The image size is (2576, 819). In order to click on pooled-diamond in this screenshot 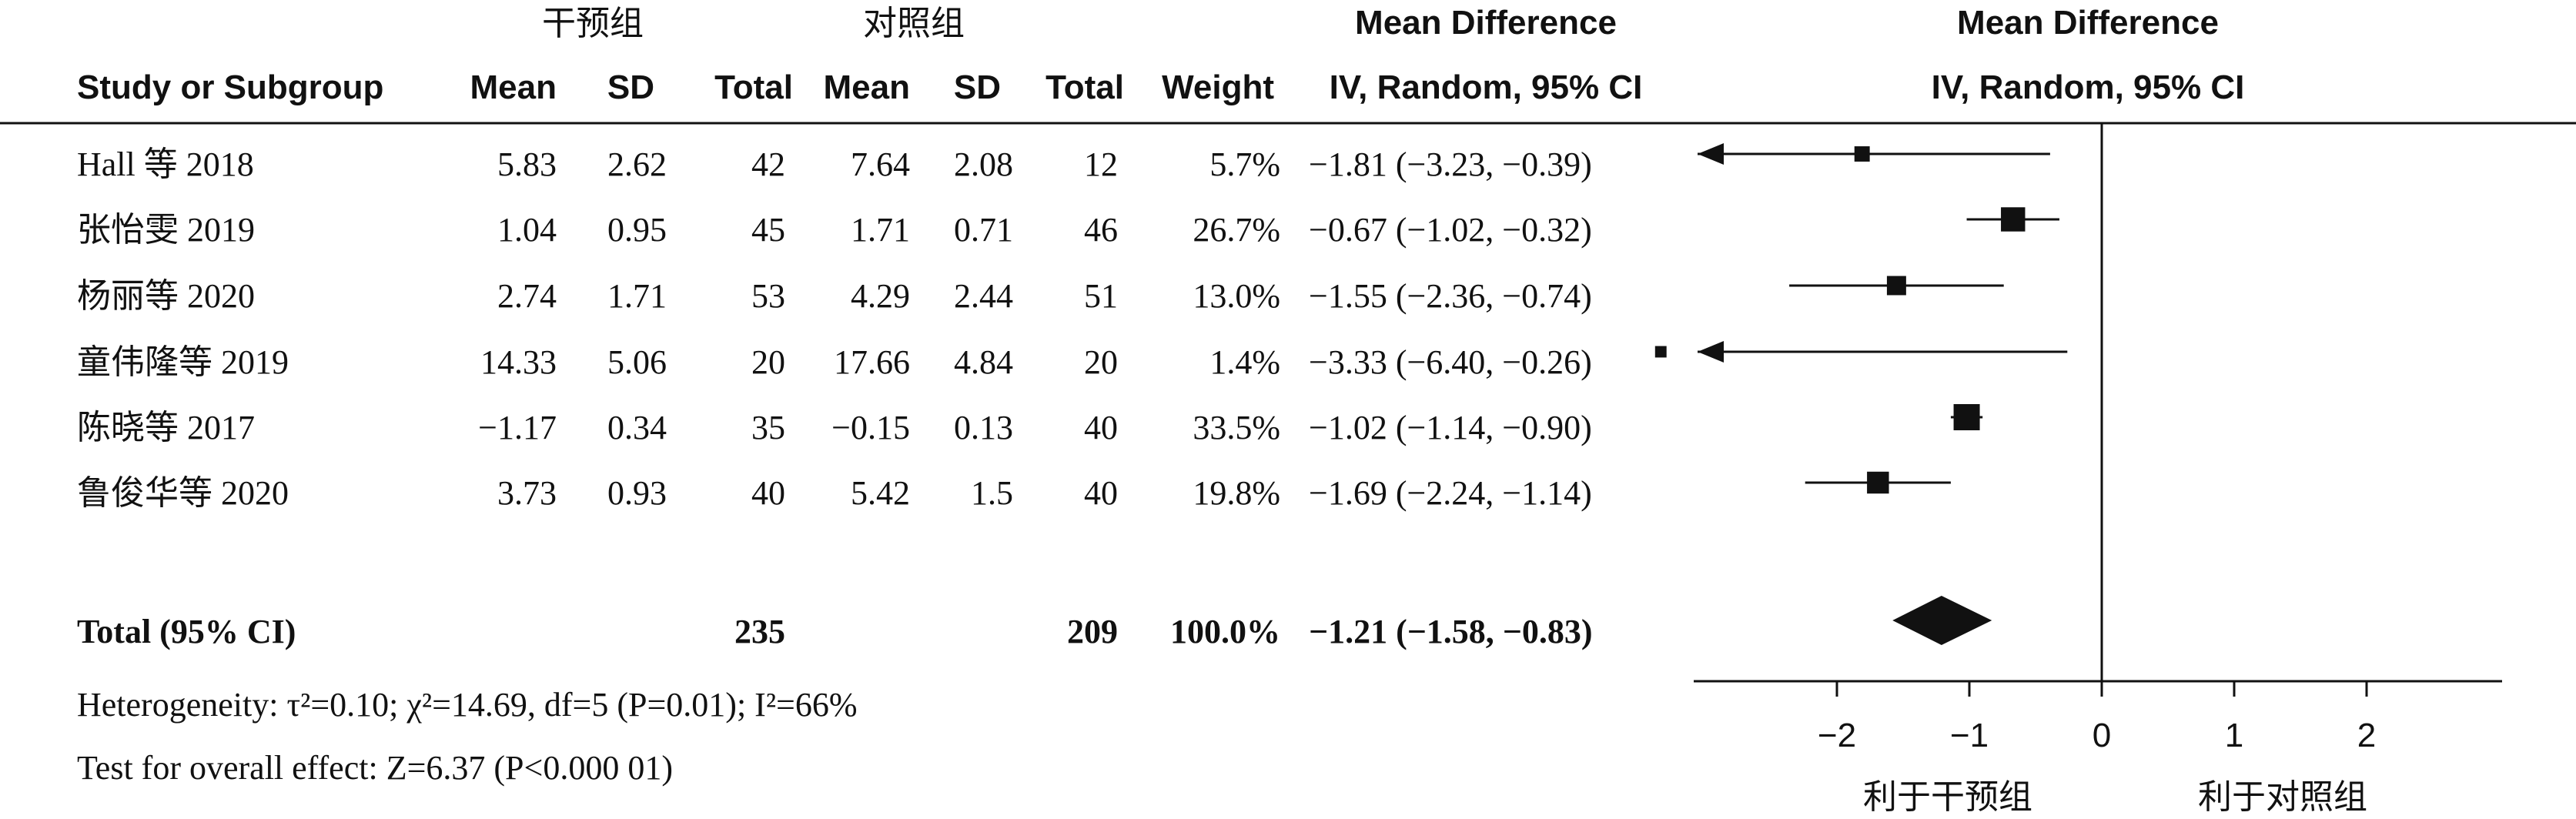, I will do `click(1942, 621)`.